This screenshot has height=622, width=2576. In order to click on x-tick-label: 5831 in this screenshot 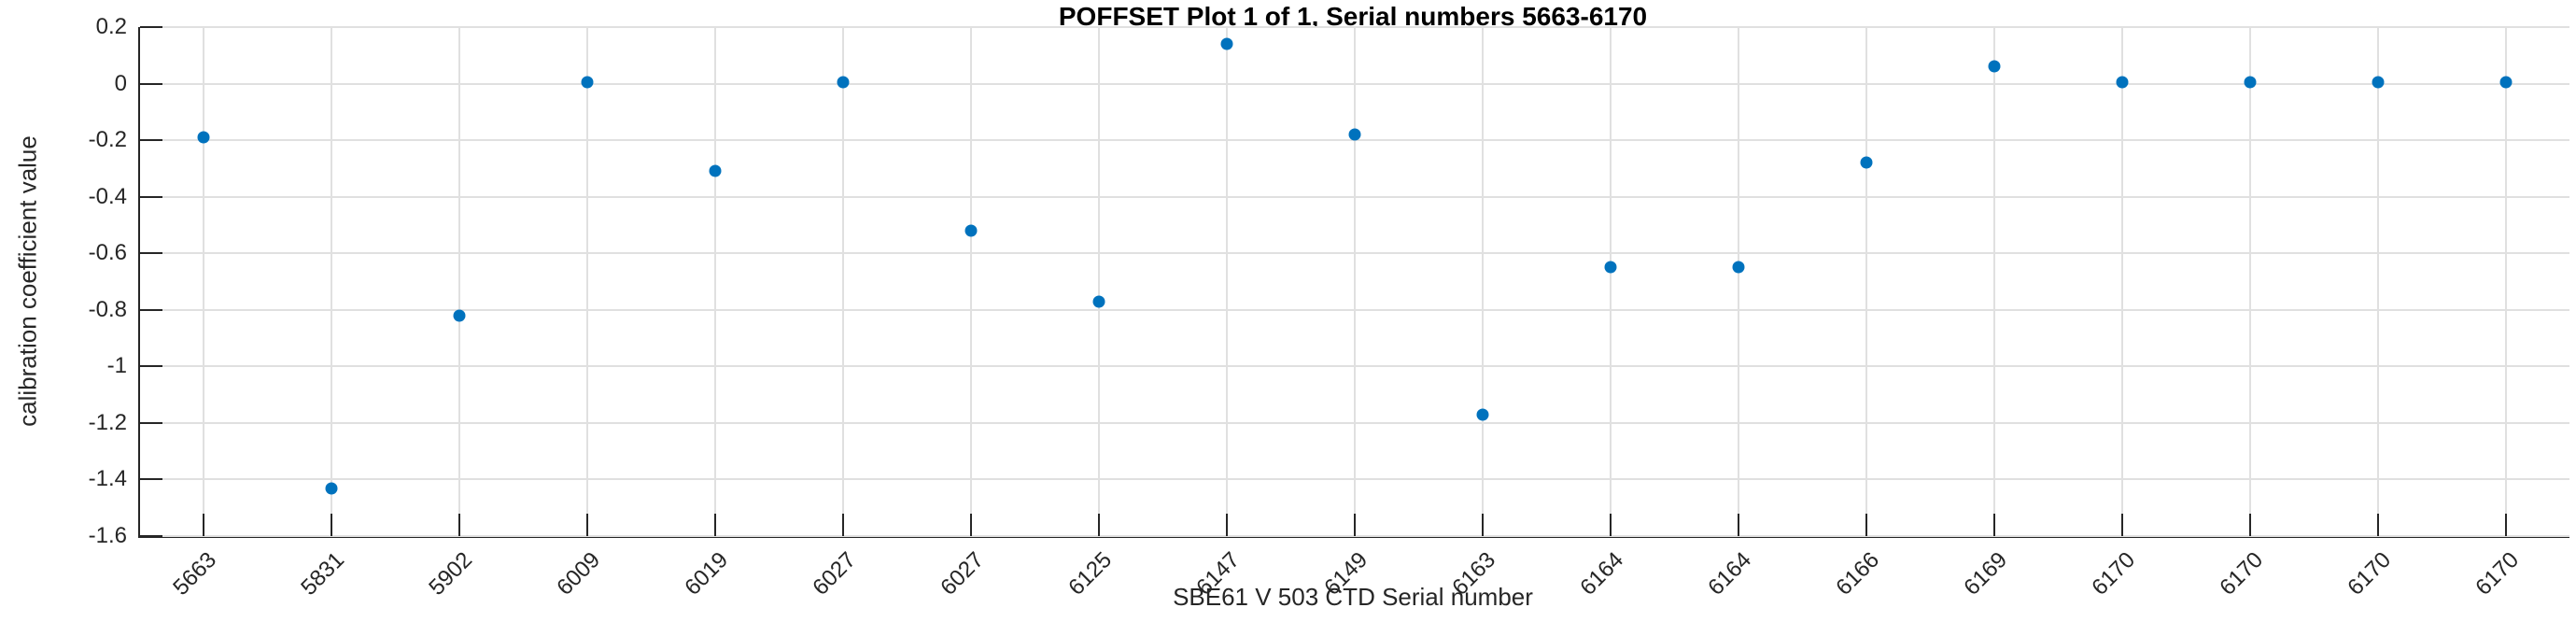, I will do `click(323, 574)`.